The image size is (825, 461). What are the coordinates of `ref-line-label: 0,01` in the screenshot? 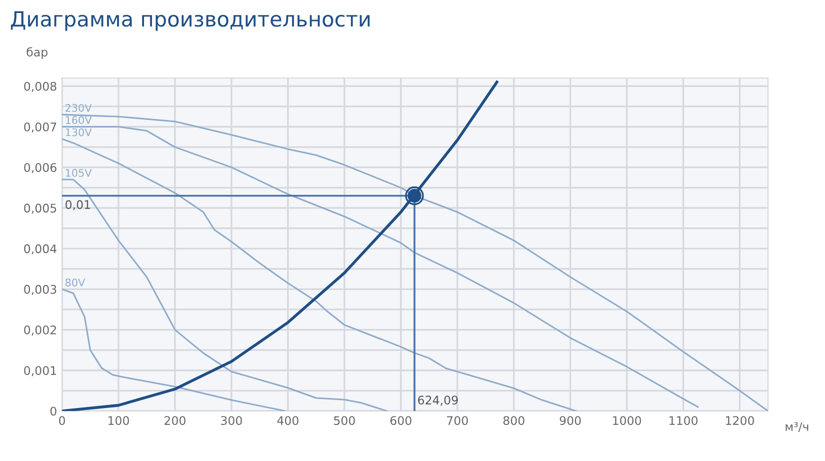 It's located at (78, 205).